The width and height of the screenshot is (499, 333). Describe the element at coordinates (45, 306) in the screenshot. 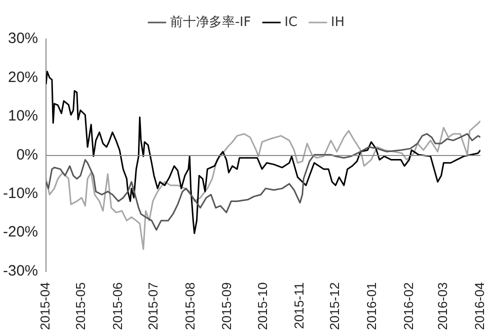

I see `x-tick-label: 2015-04` at that location.